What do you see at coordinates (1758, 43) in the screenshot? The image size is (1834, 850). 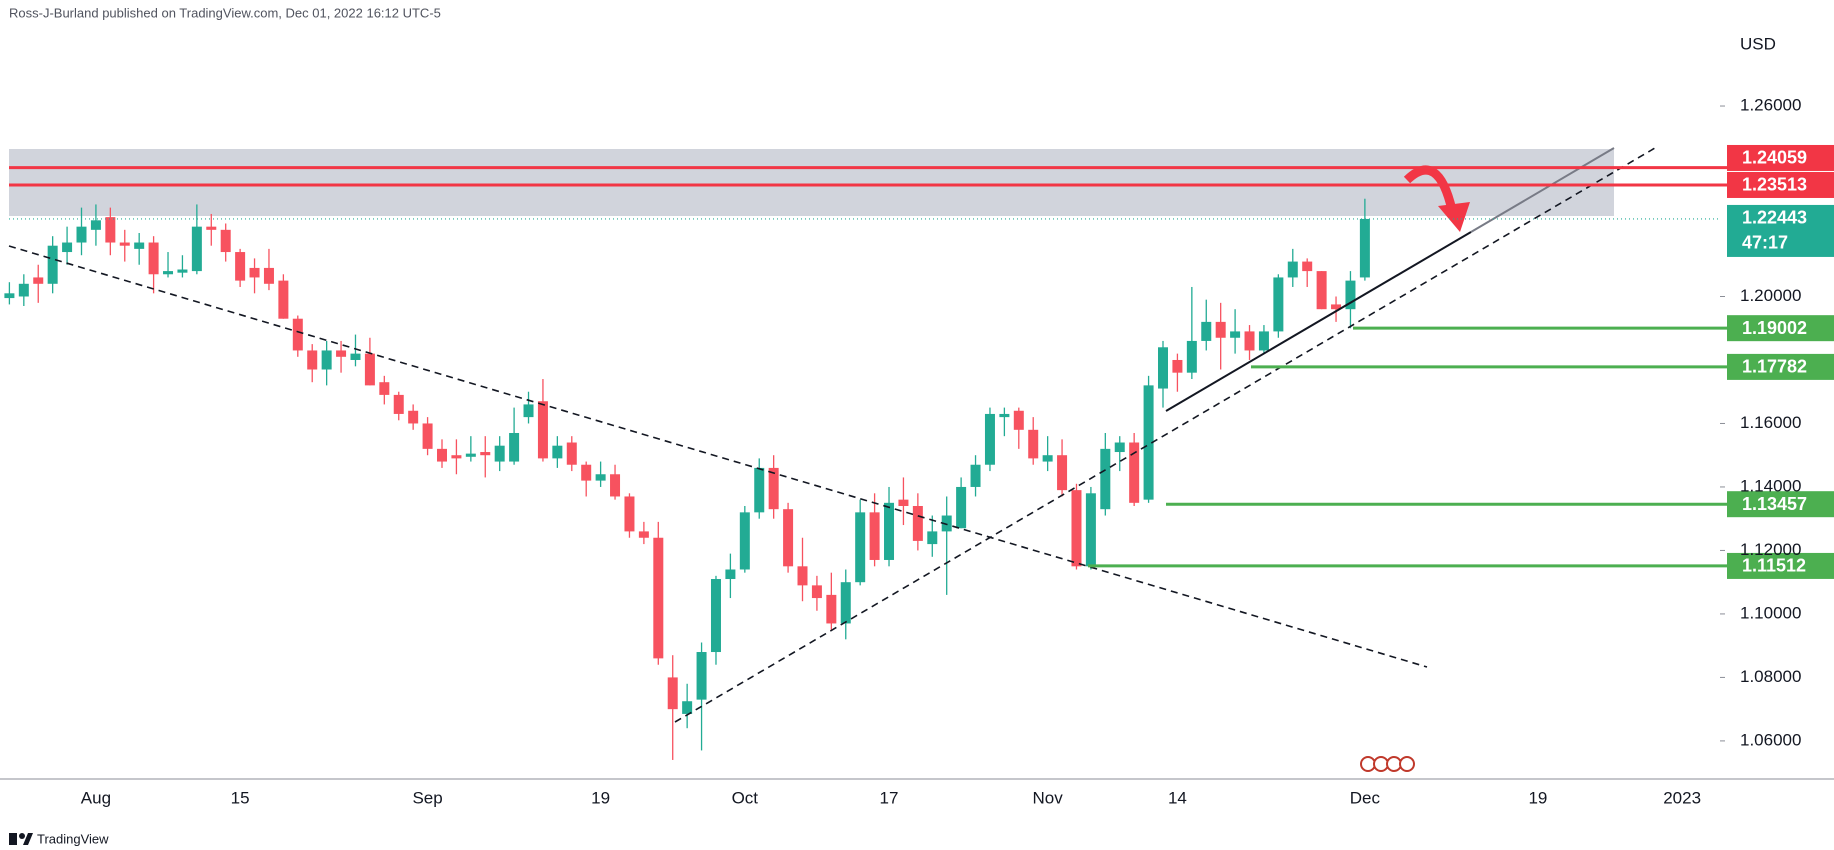 I see `currency: USD` at bounding box center [1758, 43].